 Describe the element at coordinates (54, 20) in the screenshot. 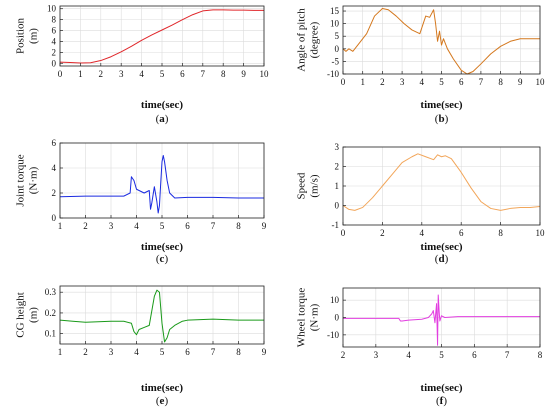

I see `y-tick-label: 8` at that location.